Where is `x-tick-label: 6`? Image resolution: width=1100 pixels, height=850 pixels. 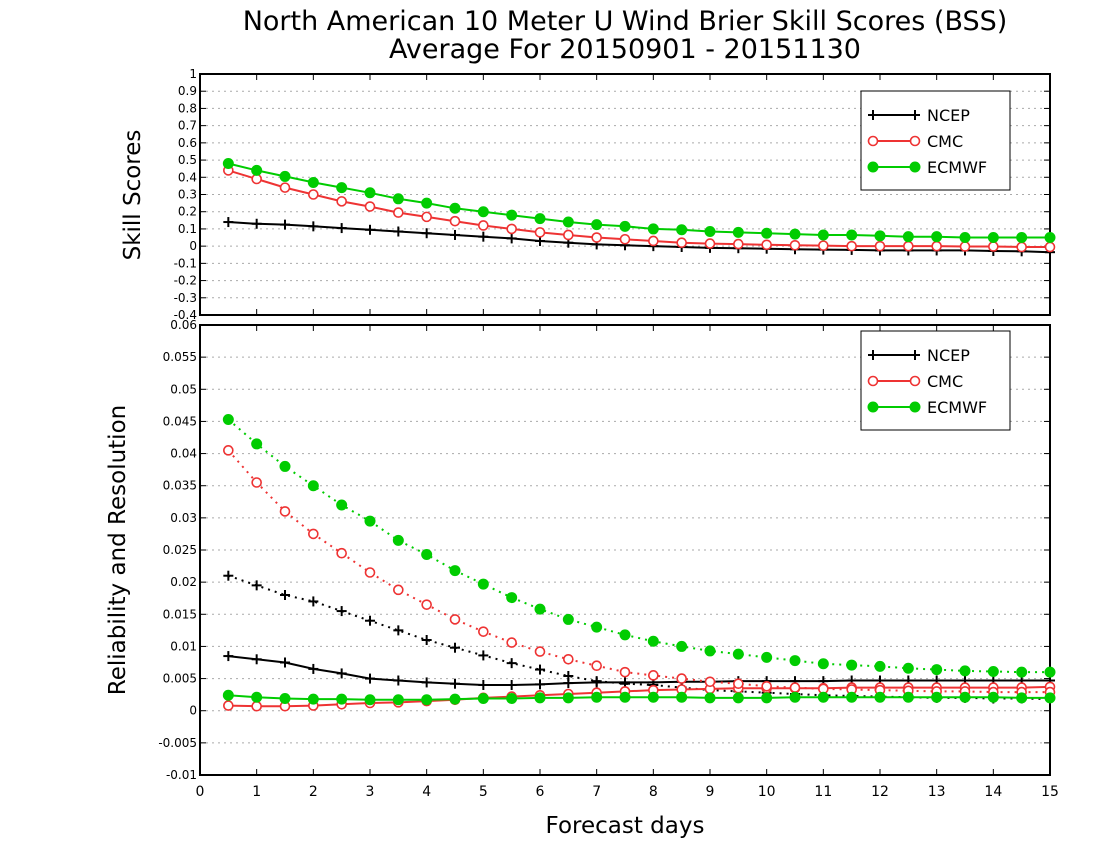 x-tick-label: 6 is located at coordinates (540, 792).